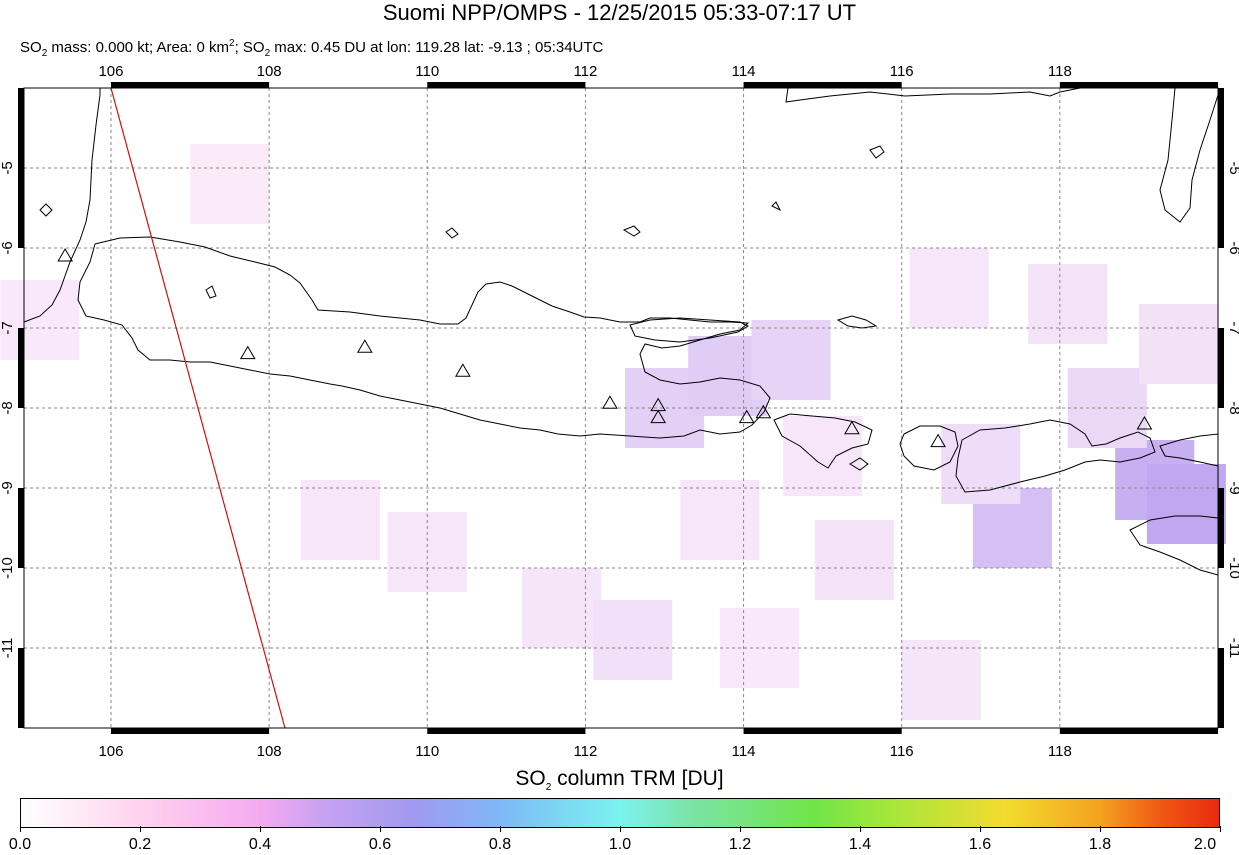 This screenshot has width=1239, height=855. What do you see at coordinates (585, 71) in the screenshot?
I see `lon-tick-label-top: 112` at bounding box center [585, 71].